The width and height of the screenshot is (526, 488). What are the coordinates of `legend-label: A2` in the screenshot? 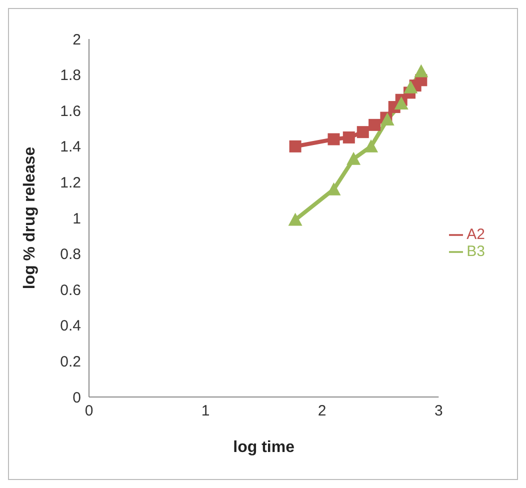 It's located at (475, 234).